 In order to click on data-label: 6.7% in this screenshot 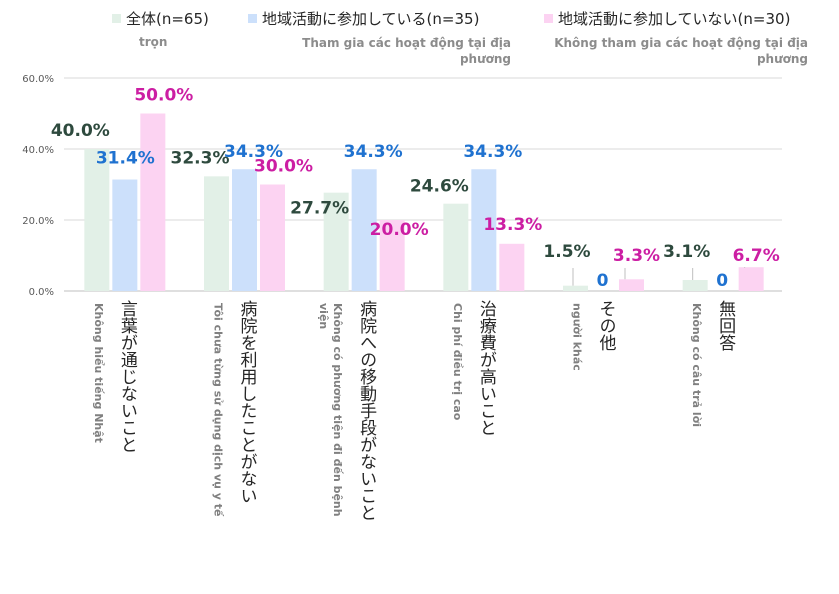, I will do `click(756, 256)`.